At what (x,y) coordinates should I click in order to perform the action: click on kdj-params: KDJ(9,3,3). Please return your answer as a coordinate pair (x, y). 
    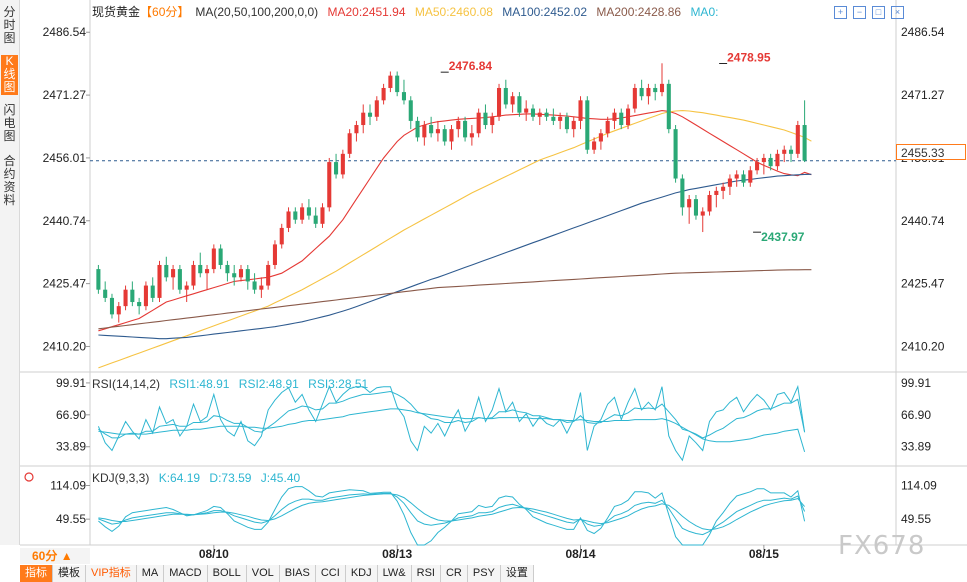
    Looking at the image, I should click on (121, 478).